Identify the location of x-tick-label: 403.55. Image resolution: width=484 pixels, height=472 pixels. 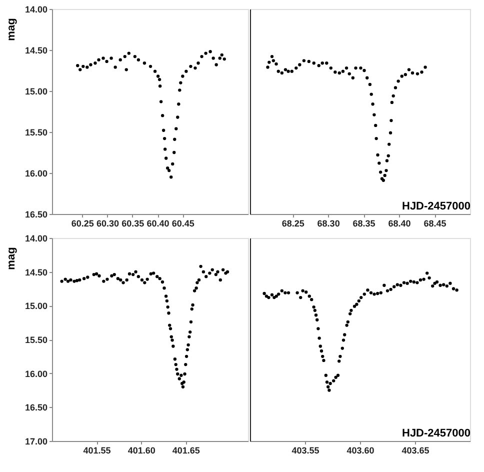
(306, 451).